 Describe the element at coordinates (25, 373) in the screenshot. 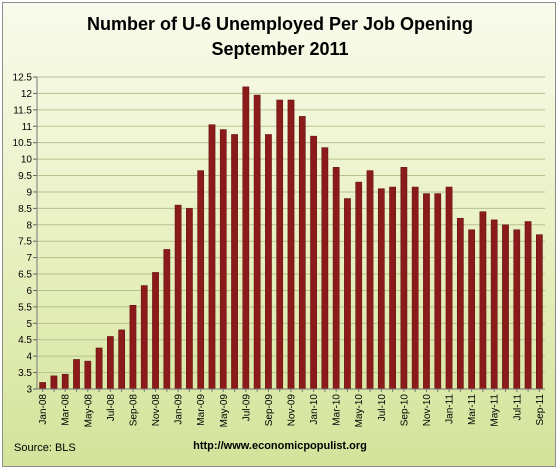

I see `y-tick-label: 3.5` at that location.